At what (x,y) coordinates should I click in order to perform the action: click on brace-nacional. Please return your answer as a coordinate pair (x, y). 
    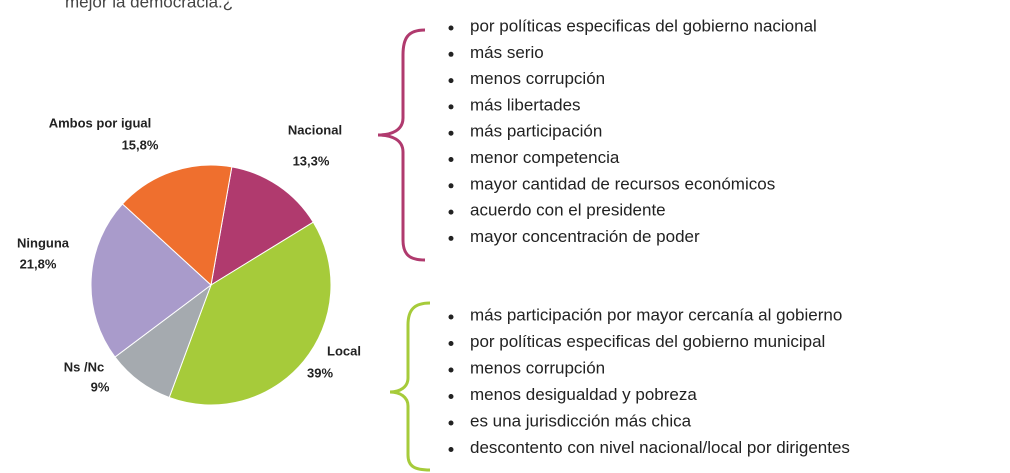
    Looking at the image, I should click on (401, 145).